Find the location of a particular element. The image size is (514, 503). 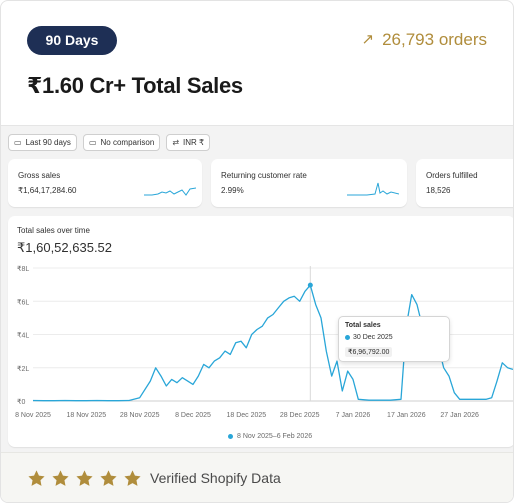

returning-rate-sparkline is located at coordinates (373, 189).